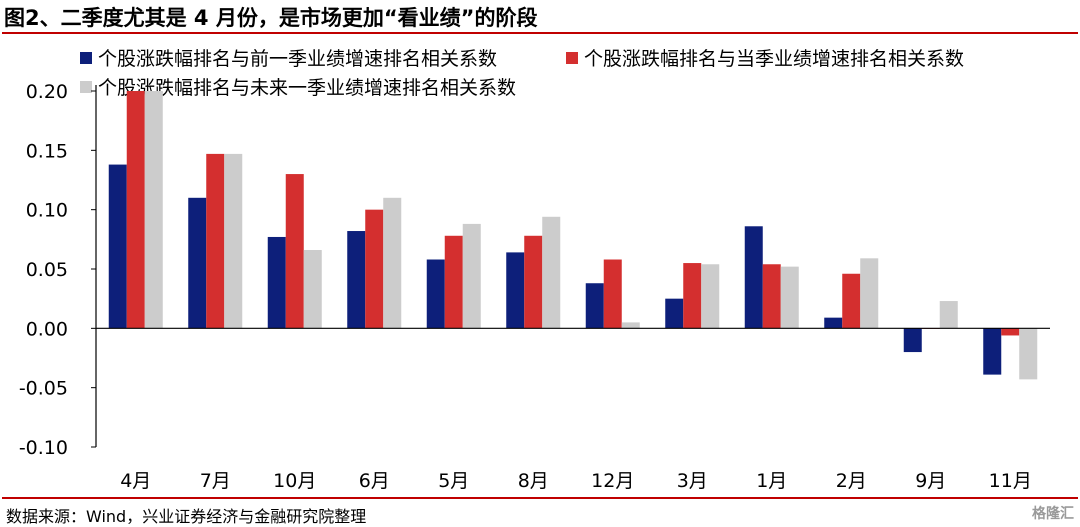 The height and width of the screenshot is (527, 1080). Describe the element at coordinates (392, 263) in the screenshot. I see `bar-6月-series-3` at that location.